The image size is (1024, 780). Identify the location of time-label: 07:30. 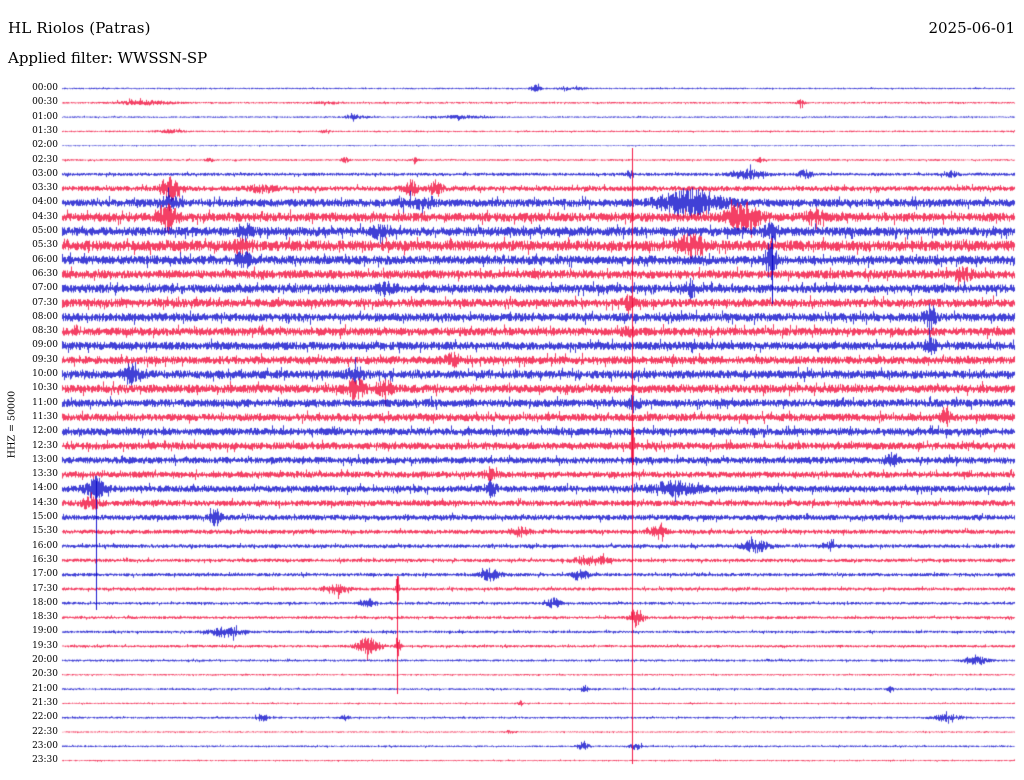
(45, 302).